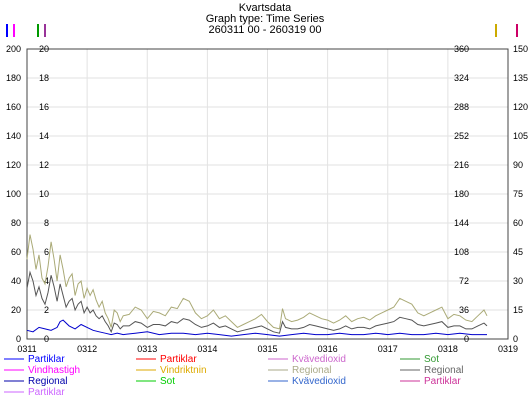 The image size is (530, 405). I want to click on y-tick-label-left_inner: 20, so click(44, 49).